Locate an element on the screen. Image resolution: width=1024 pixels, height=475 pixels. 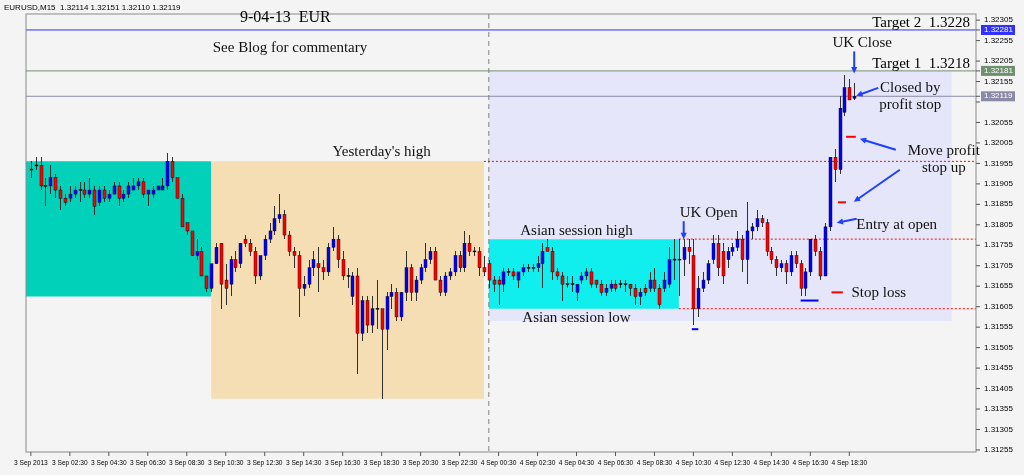
annotation: UK Close is located at coordinates (862, 42).